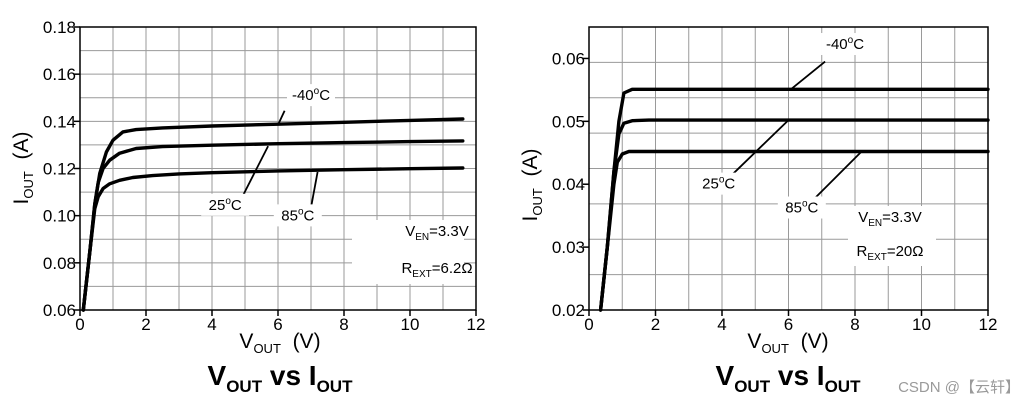  What do you see at coordinates (568, 121) in the screenshot?
I see `y-tick-label: 0.05` at bounding box center [568, 121].